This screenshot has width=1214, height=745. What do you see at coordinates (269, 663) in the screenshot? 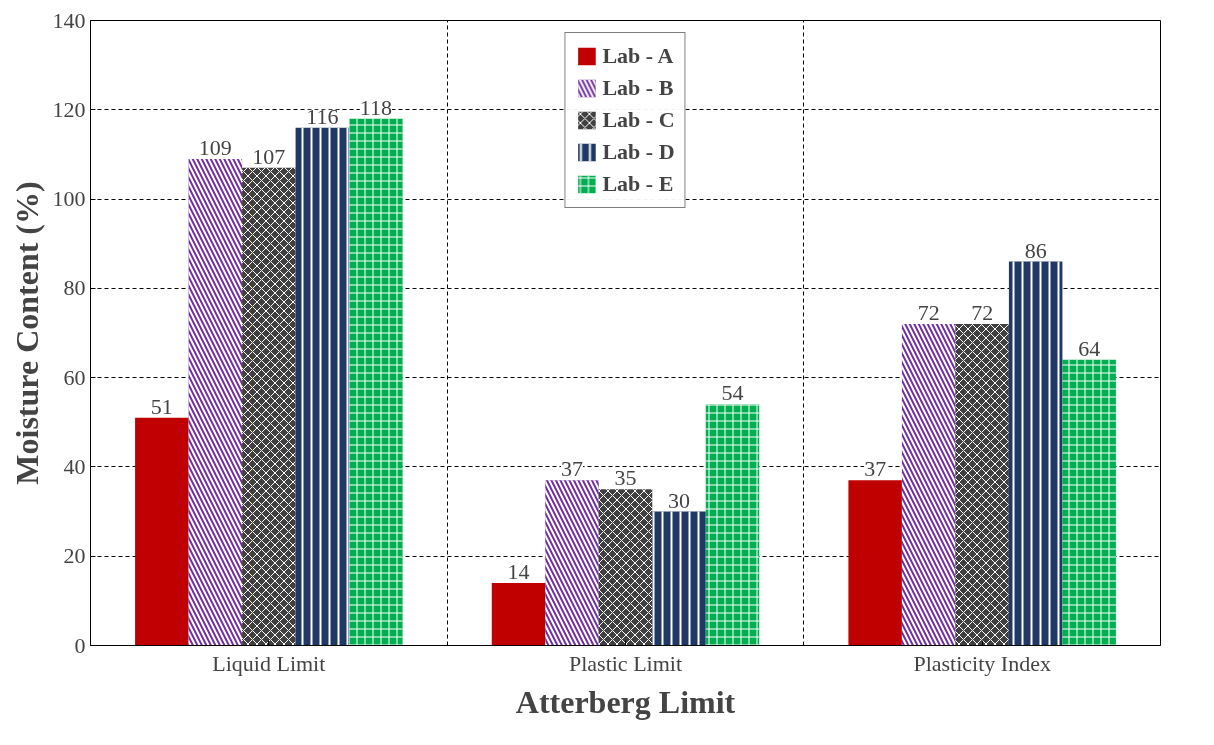
I see `x-tick-label: Liquid Limit` at bounding box center [269, 663].